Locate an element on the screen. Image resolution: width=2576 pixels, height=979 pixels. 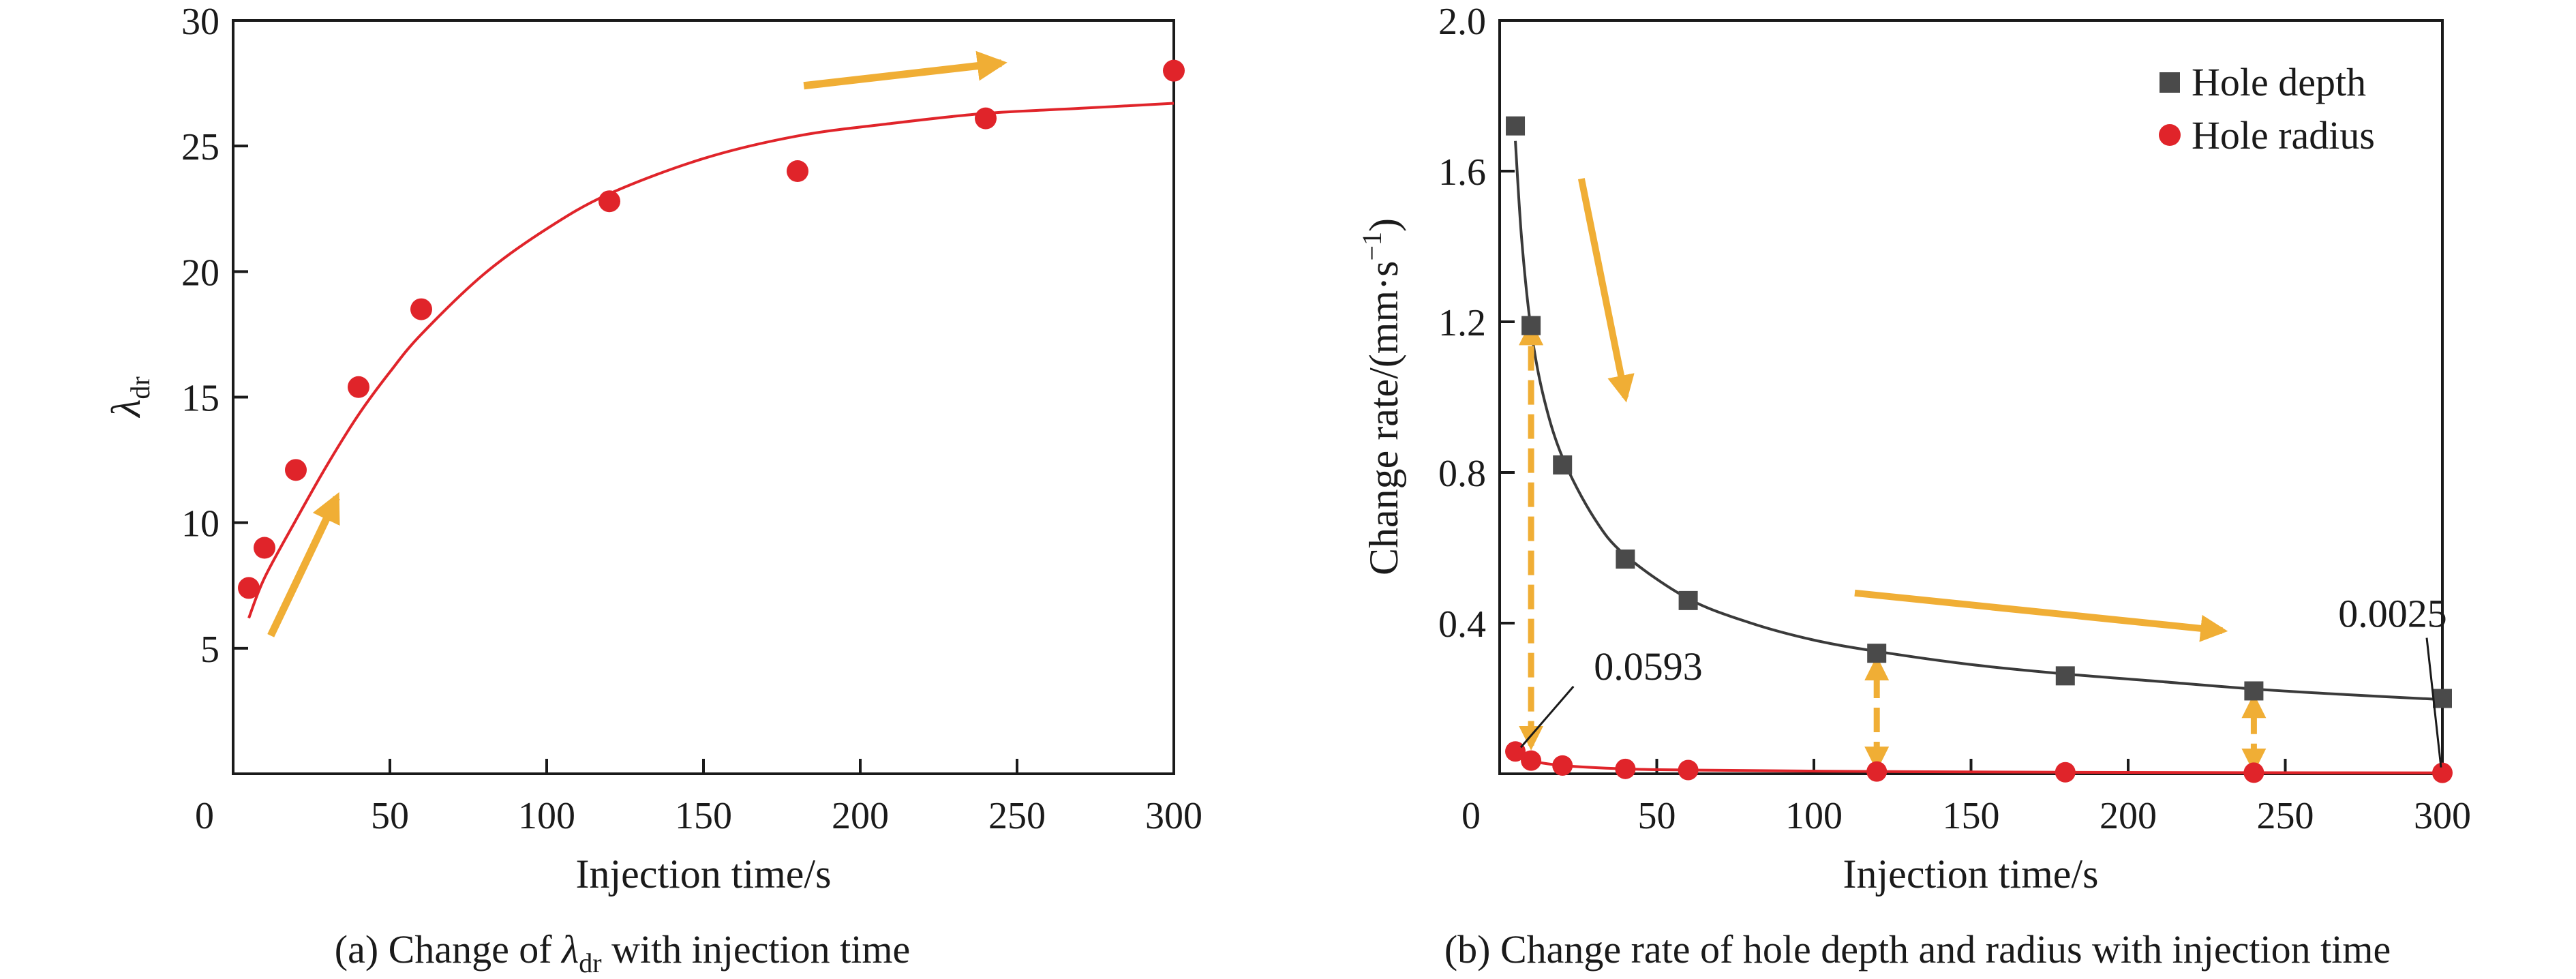
ylabel-b: Change rate/(mm·s−1) is located at coordinates (1381, 396).